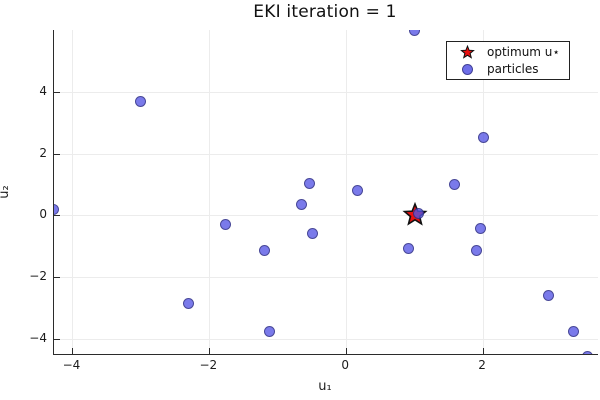 This screenshot has width=600, height=400. I want to click on y-tick-label: 4, so click(43, 91).